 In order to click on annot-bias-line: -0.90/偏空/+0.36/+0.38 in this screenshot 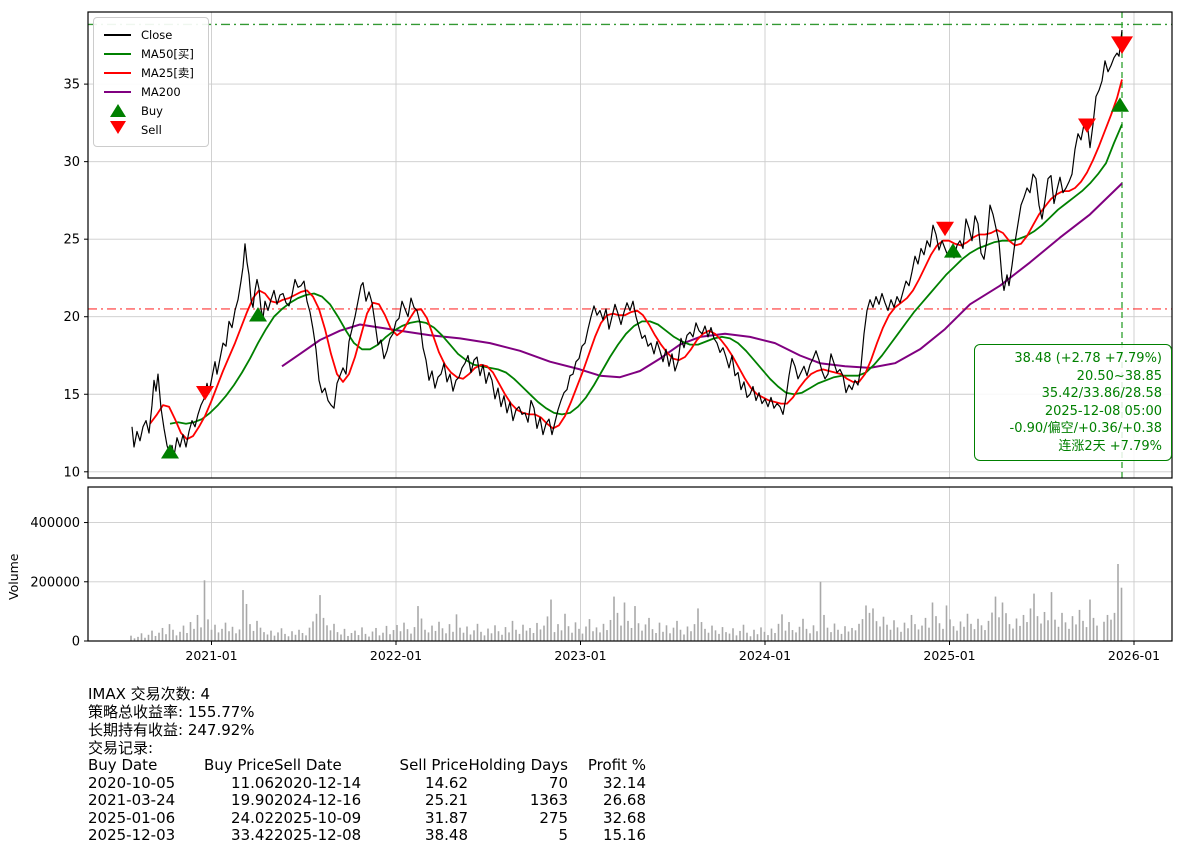, I will do `click(1085, 428)`.